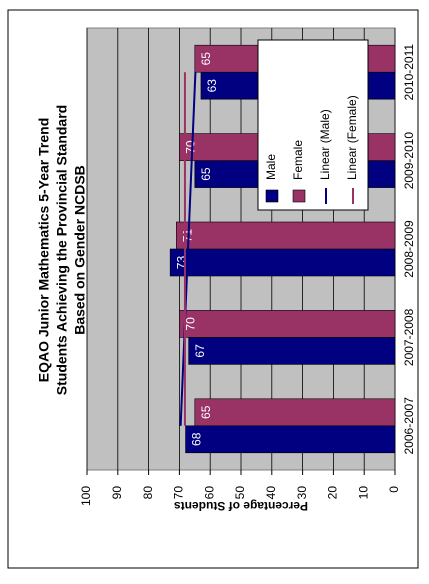  Describe the element at coordinates (409, 249) in the screenshot. I see `x-tick-label: 2008-2009` at that location.